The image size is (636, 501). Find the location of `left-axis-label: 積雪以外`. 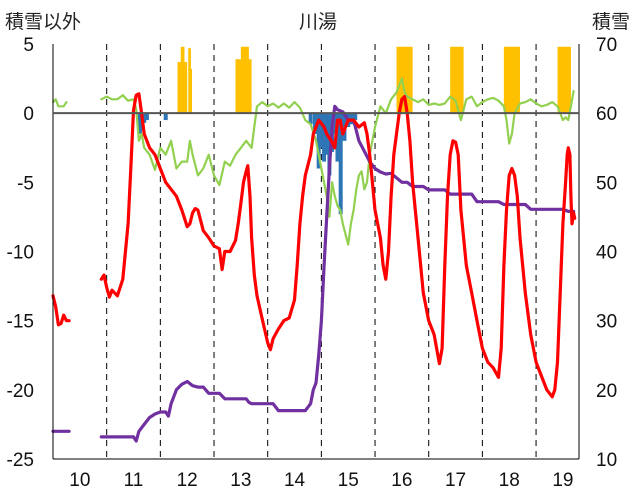

left-axis-label: 積雪以外 is located at coordinates (43, 22).